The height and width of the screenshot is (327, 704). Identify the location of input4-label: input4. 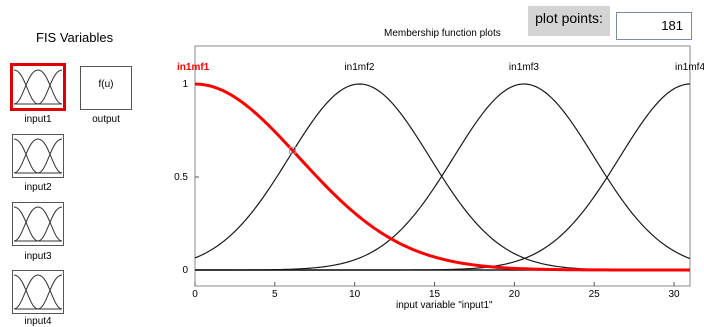
(38, 321).